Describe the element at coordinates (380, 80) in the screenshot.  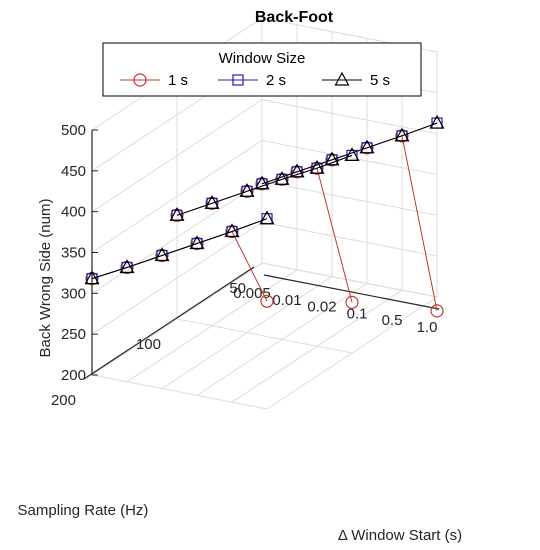
I see `legend-label: 5 s` at that location.